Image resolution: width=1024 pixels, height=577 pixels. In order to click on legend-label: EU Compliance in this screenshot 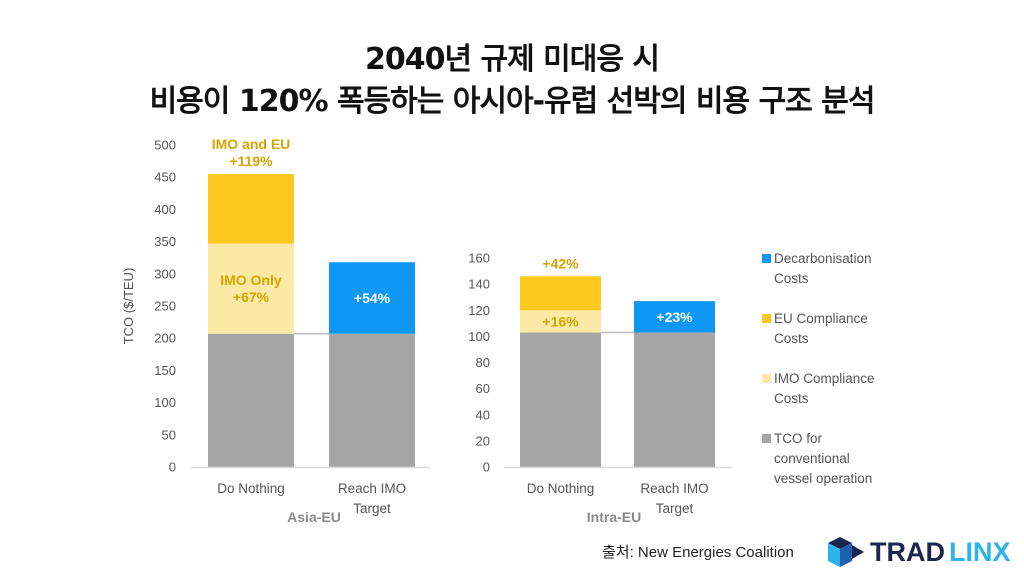, I will do `click(821, 318)`.